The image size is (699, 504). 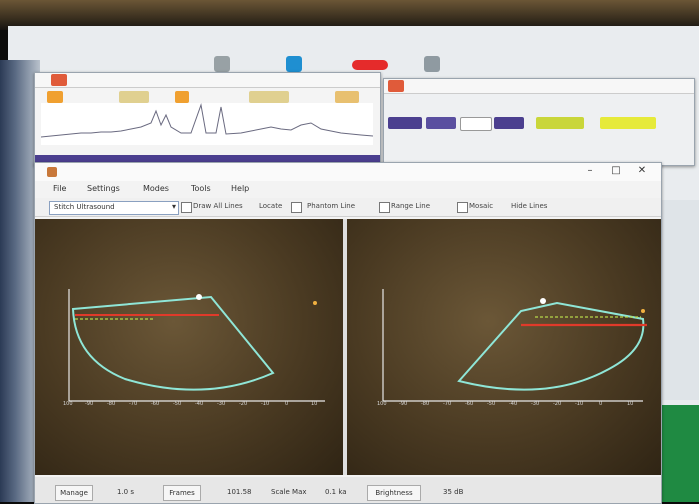 I want to click on range-line-label: Range Line, so click(x=410, y=206).